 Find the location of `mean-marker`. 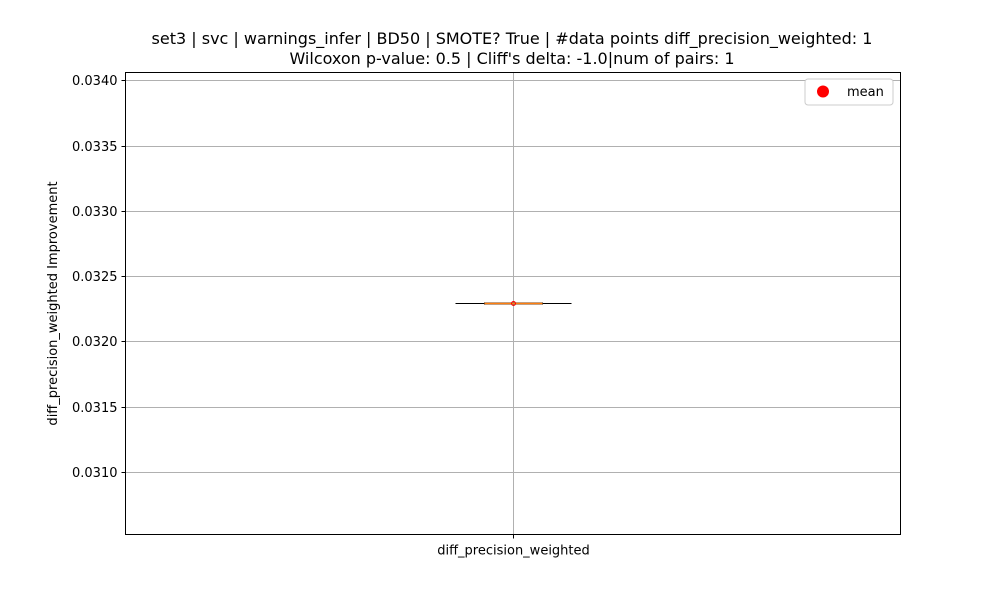

mean-marker is located at coordinates (513, 303).